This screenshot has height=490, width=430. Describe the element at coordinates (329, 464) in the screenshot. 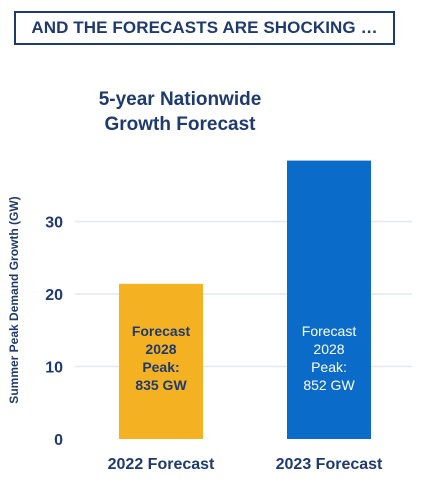

I see `x-category-label: 2023 Forecast` at that location.